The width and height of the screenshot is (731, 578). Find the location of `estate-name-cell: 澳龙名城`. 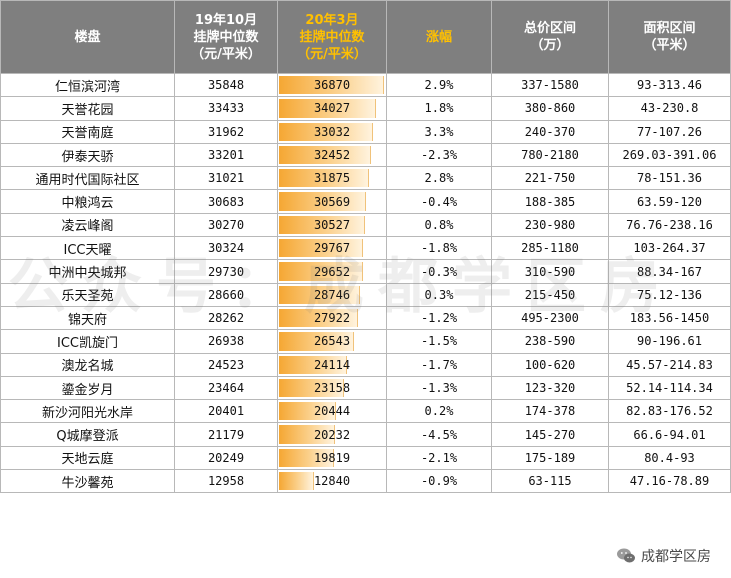

estate-name-cell: 澳龙名城 is located at coordinates (87, 364).